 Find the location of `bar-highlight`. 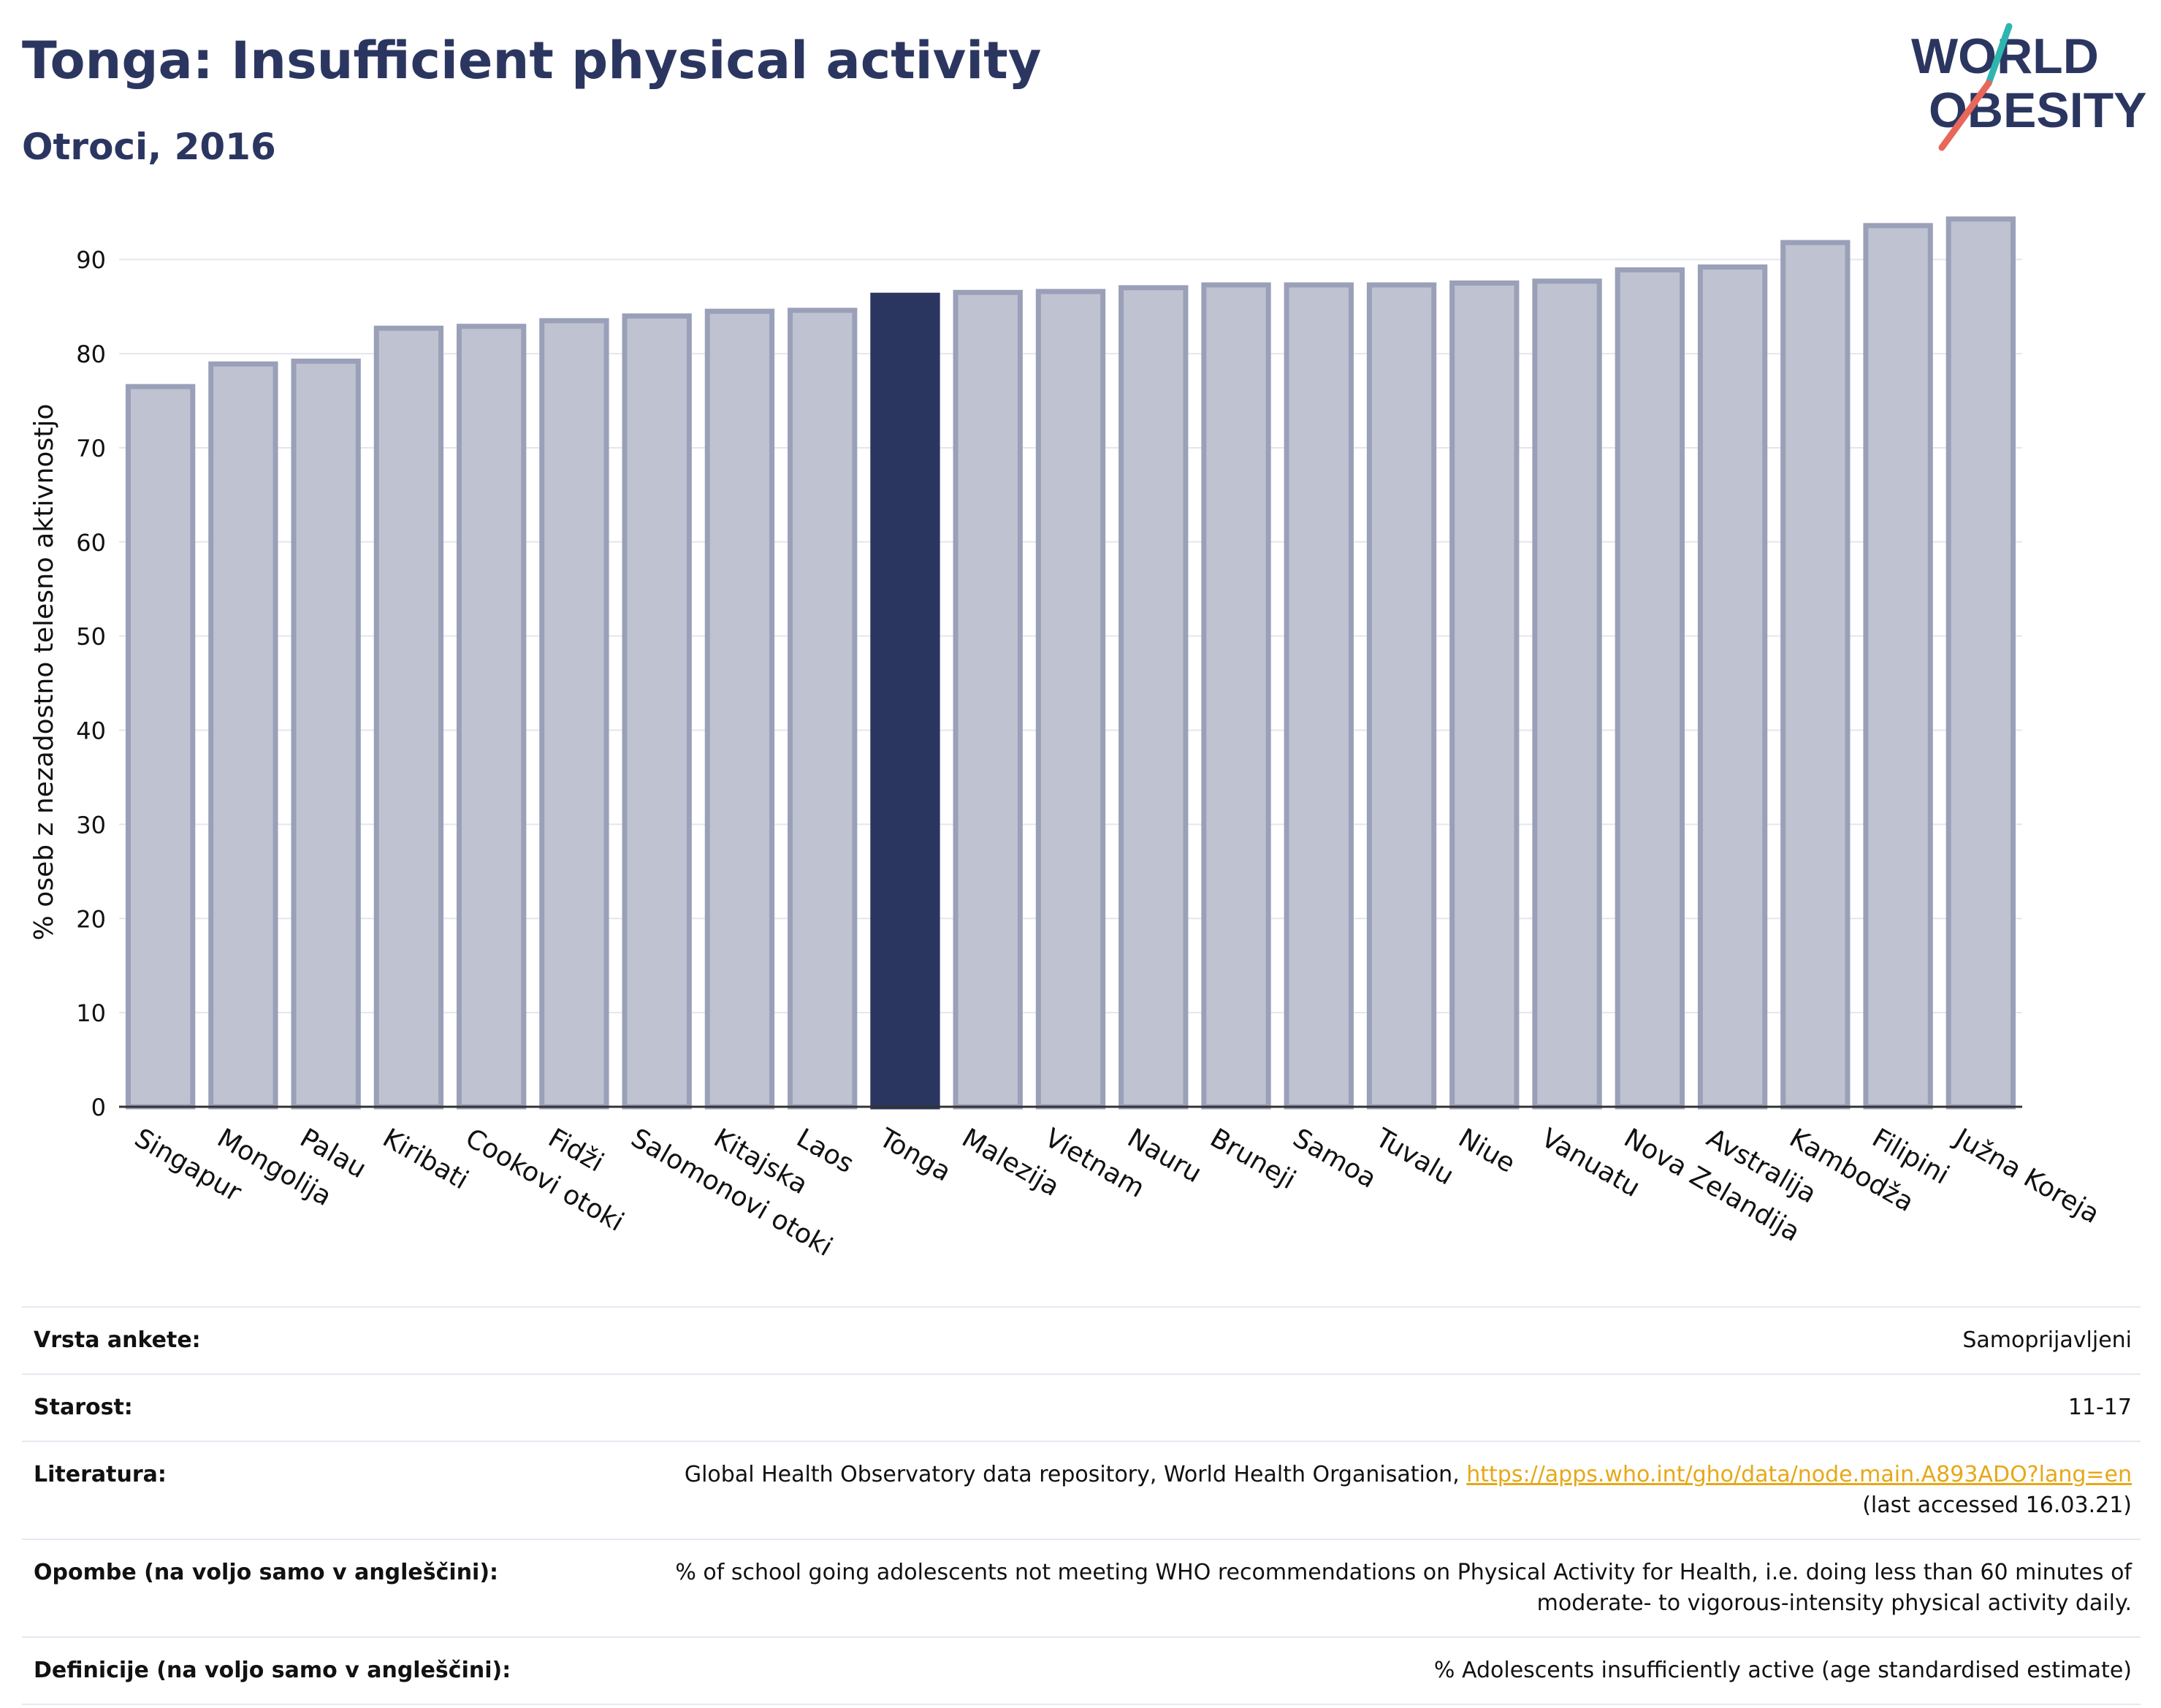

bar-highlight is located at coordinates (905, 701).